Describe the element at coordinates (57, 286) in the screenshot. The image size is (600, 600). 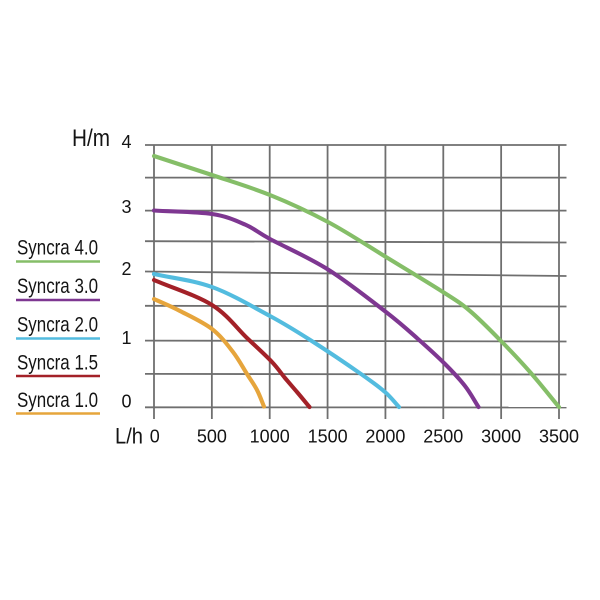
I see `svg-text: Syncra 3.0` at that location.